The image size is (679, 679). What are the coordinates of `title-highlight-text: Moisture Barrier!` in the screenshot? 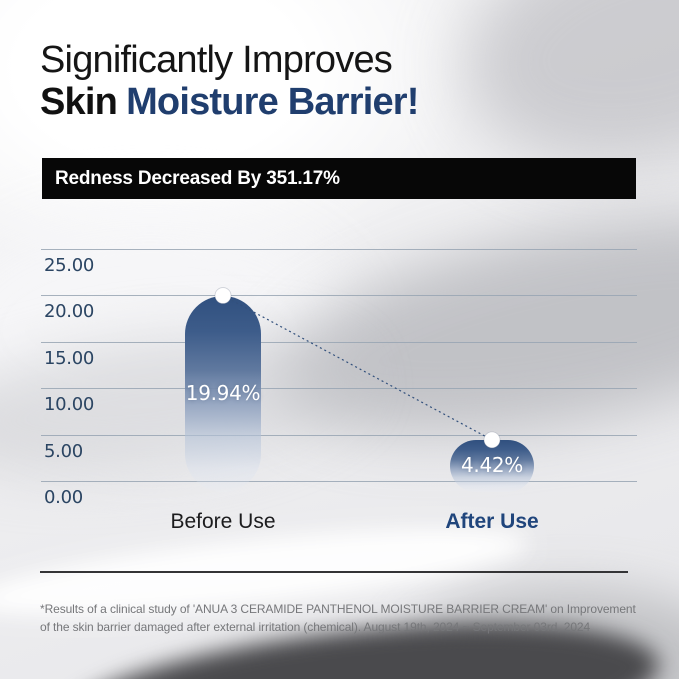 It's located at (272, 102).